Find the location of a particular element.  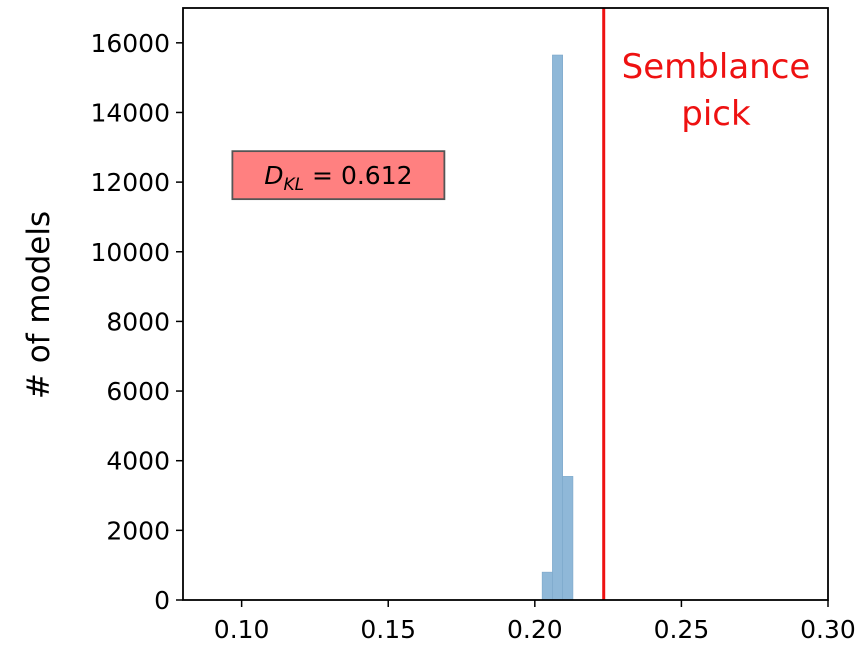

y-tick-label-2: 4000 is located at coordinates (138, 461).